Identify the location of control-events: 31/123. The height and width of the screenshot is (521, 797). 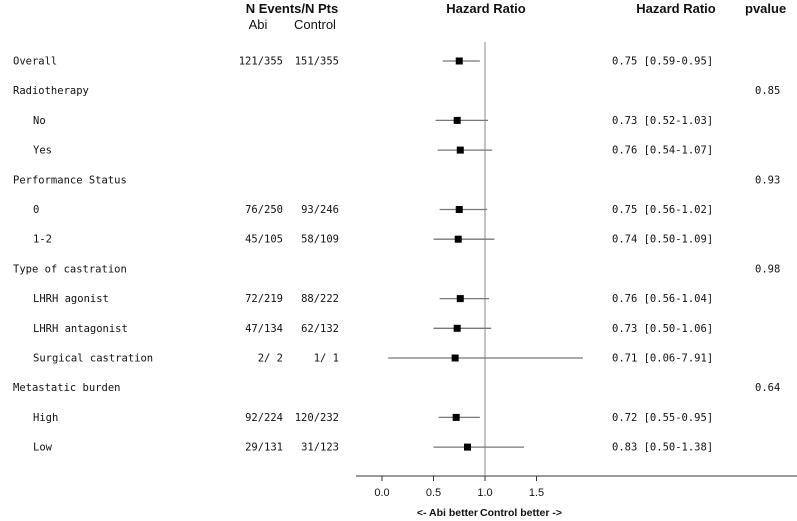
(320, 448).